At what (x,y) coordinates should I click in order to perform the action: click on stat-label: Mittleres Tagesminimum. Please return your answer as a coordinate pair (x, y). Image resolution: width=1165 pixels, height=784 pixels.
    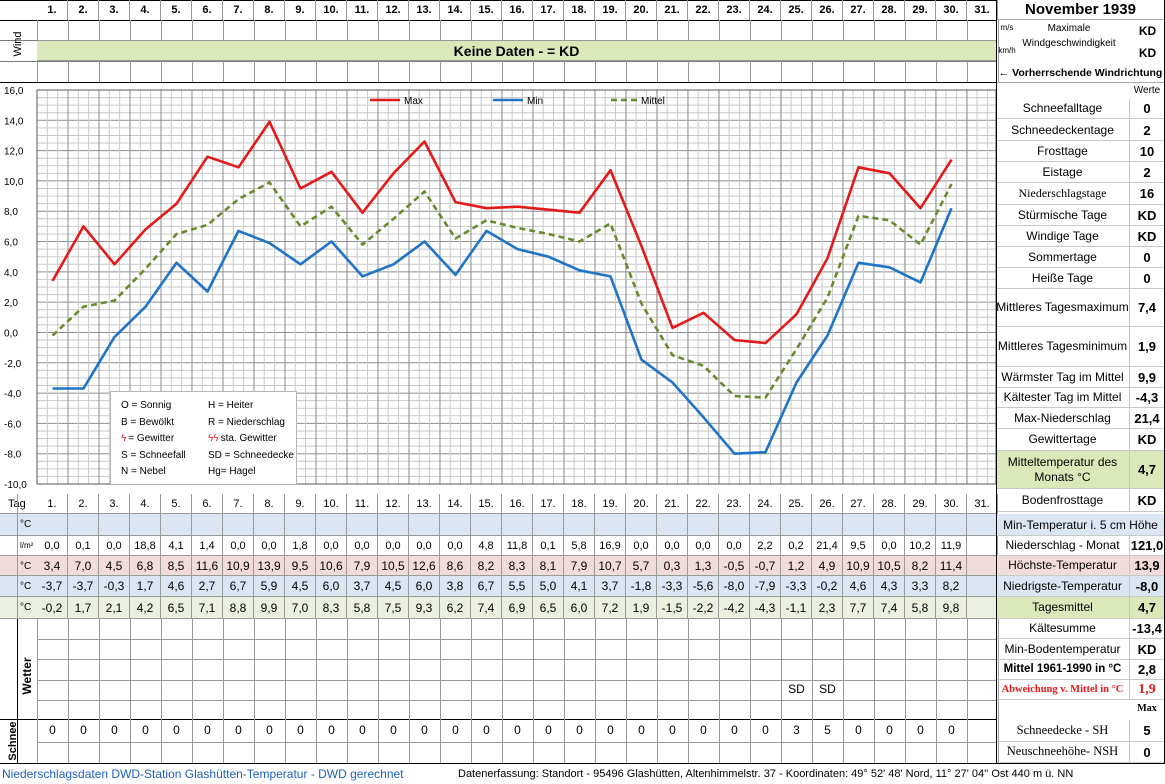
    Looking at the image, I should click on (1063, 346).